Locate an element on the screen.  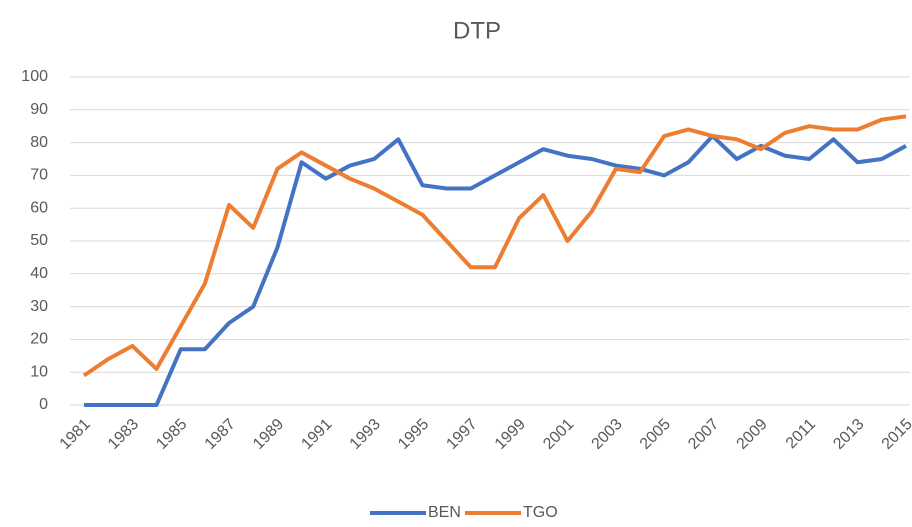
x-tick-label: 1989 is located at coordinates (268, 434).